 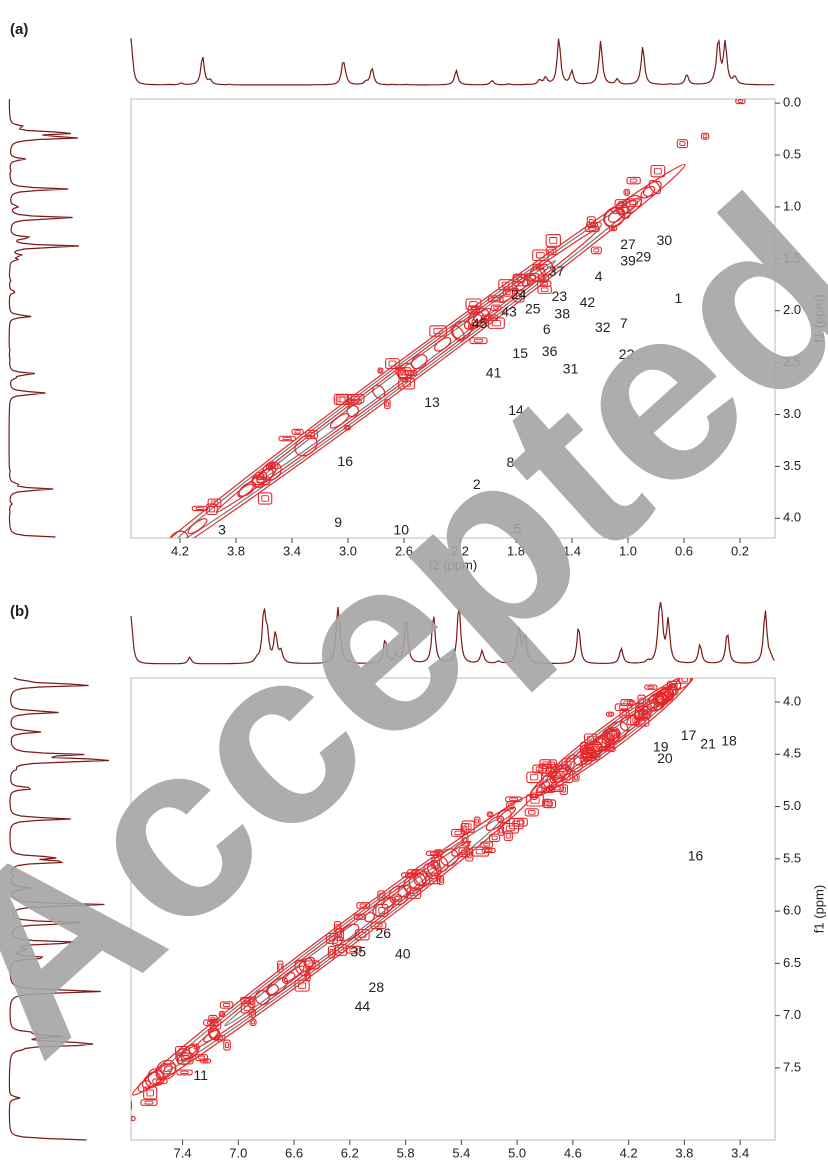 I want to click on peak-label: 38, so click(x=562, y=314).